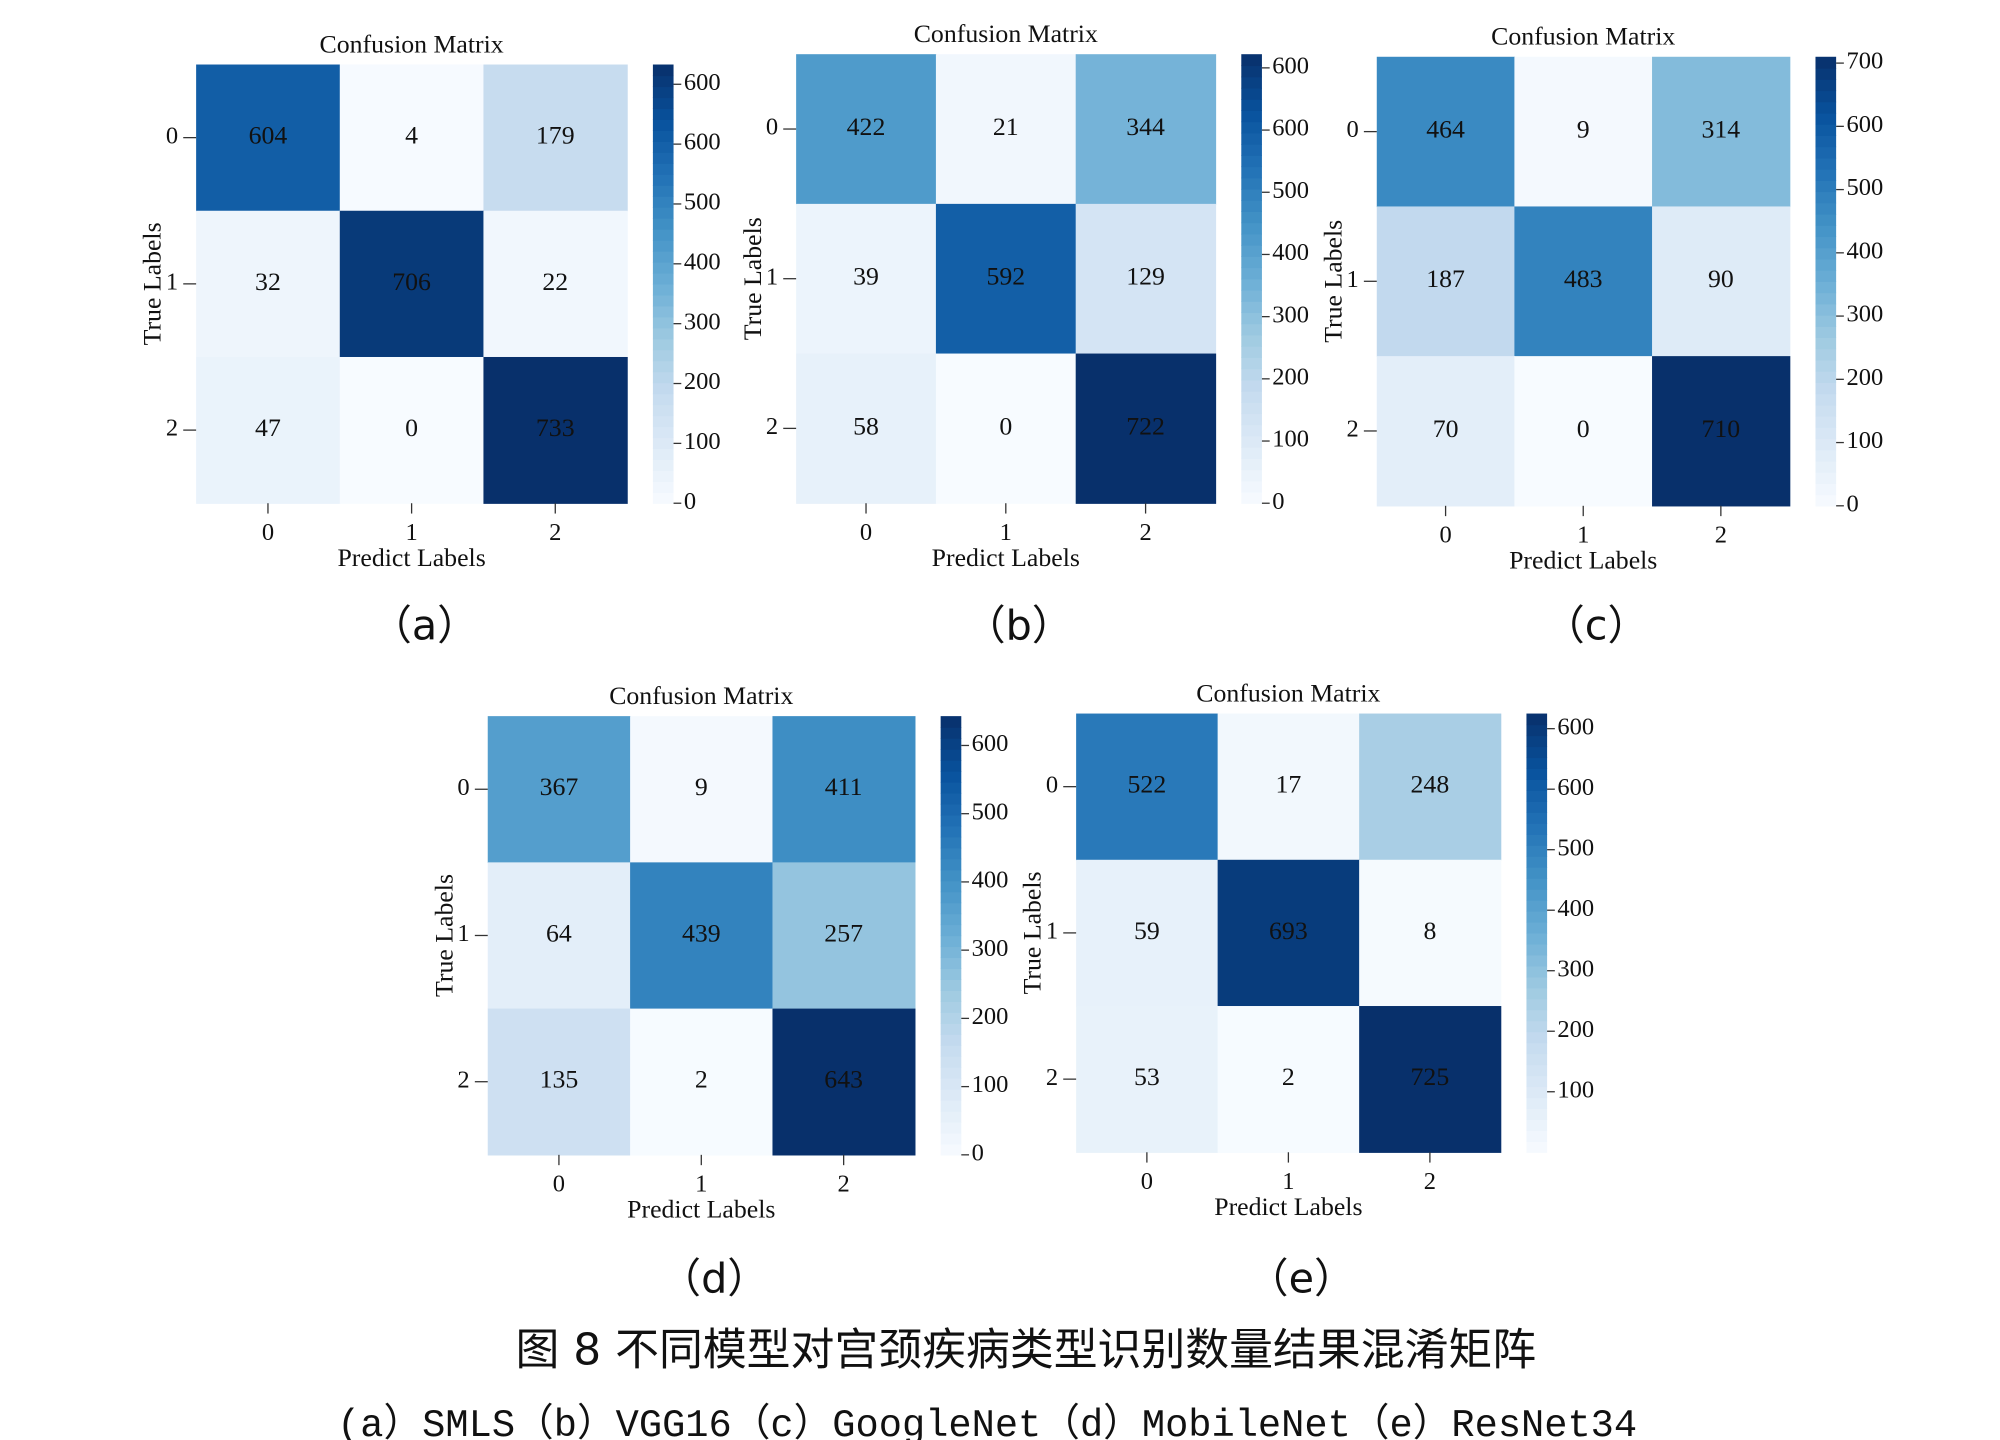  What do you see at coordinates (1288, 784) in the screenshot?
I see `cell-label: 17` at bounding box center [1288, 784].